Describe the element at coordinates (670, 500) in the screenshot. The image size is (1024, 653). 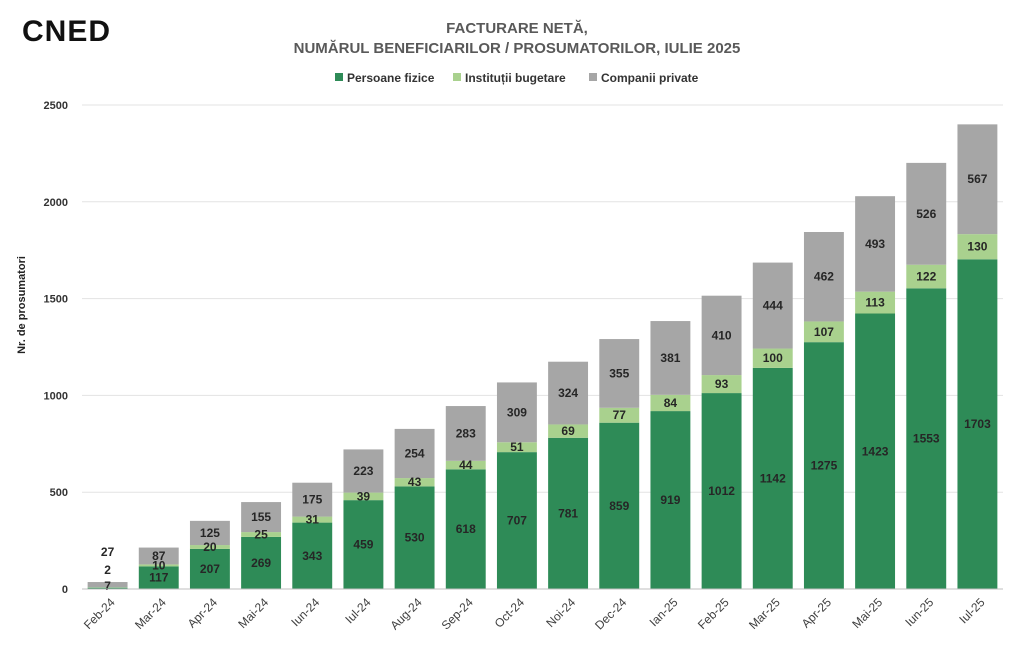
I see `data-label: 919` at that location.